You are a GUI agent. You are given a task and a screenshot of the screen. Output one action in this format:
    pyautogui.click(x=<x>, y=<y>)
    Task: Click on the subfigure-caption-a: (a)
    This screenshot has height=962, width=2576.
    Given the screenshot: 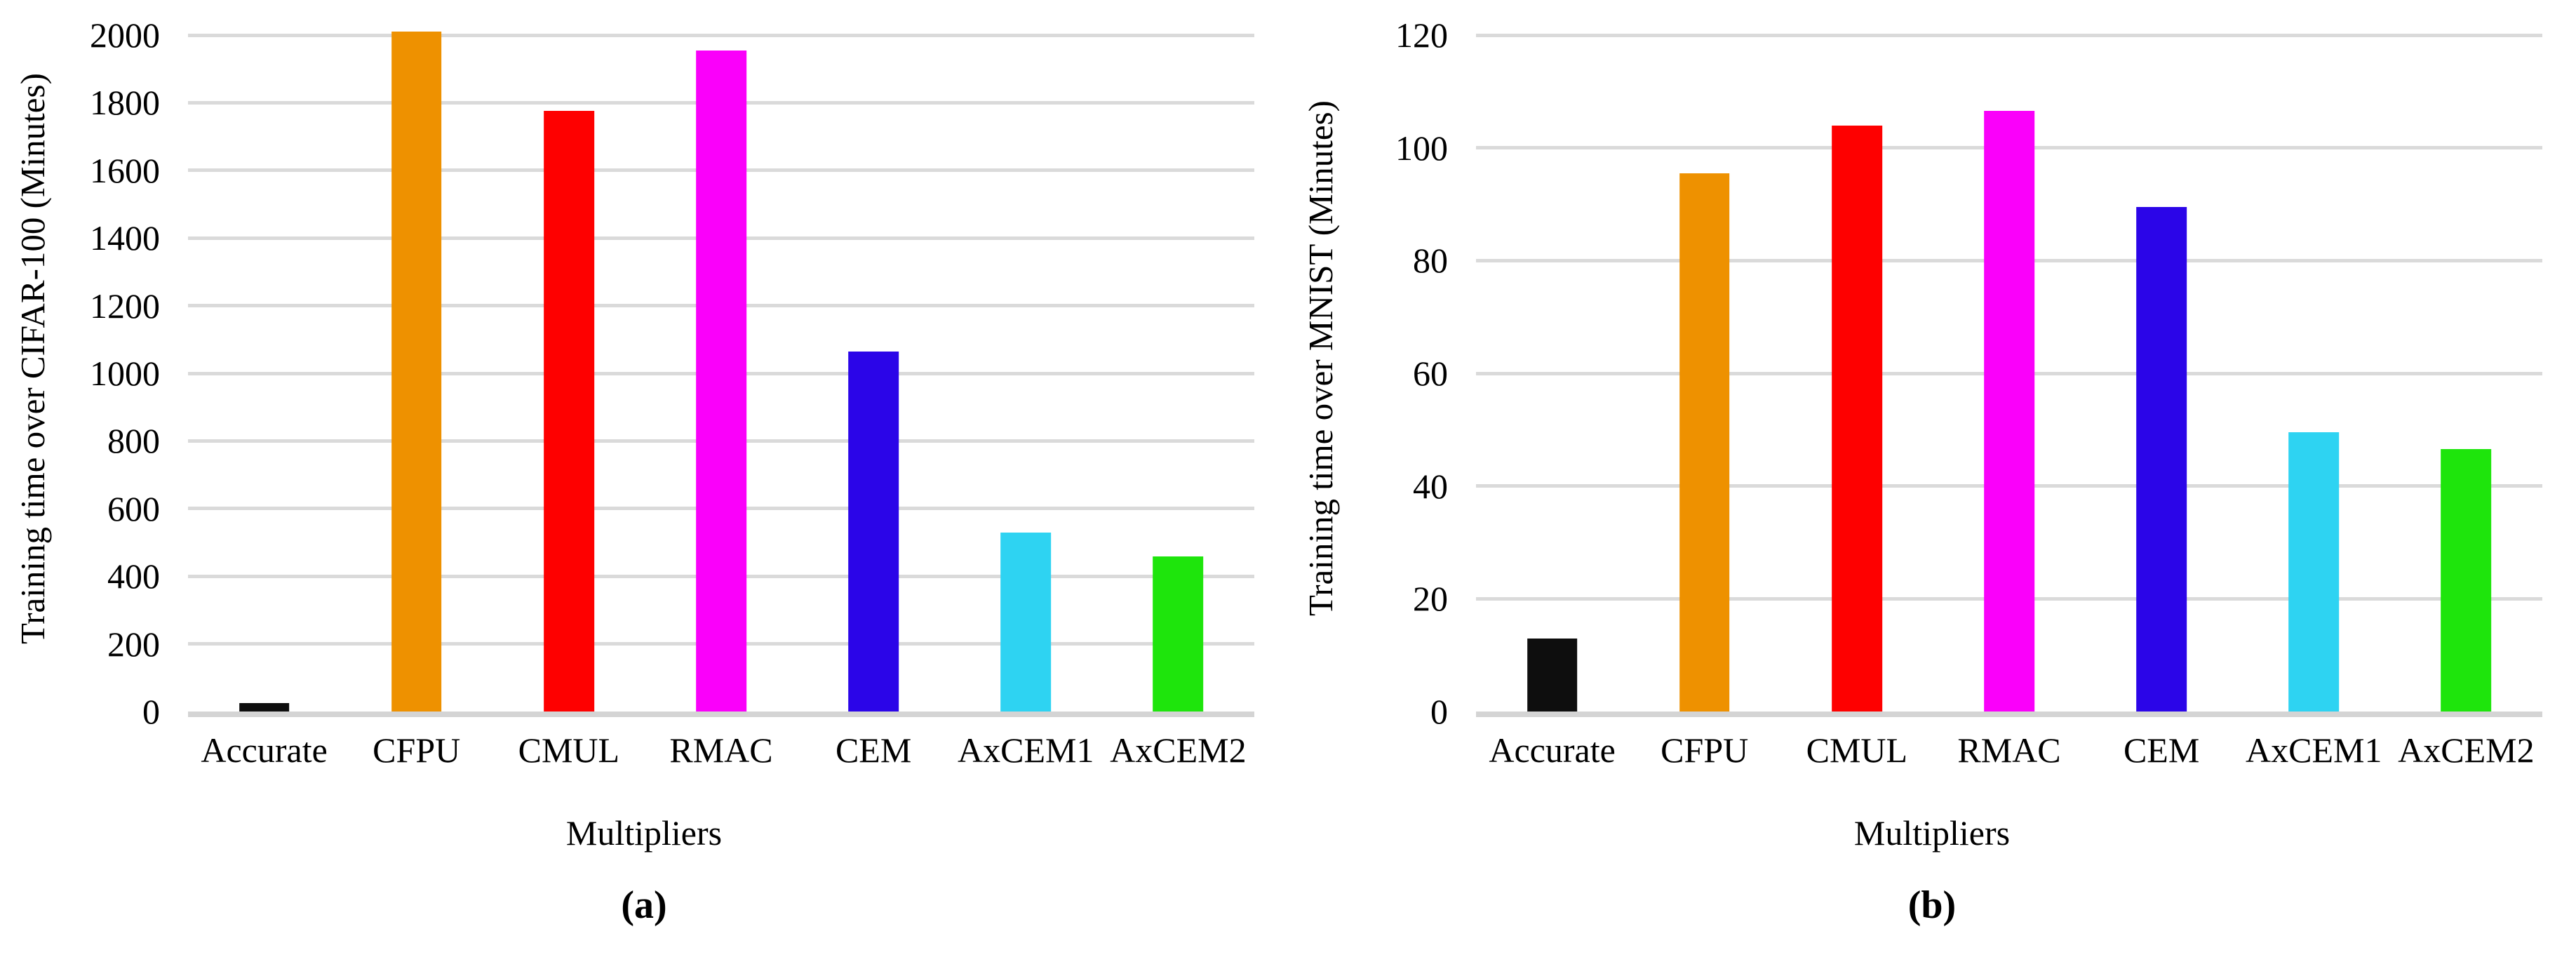 What is the action you would take?
    pyautogui.click(x=644, y=905)
    